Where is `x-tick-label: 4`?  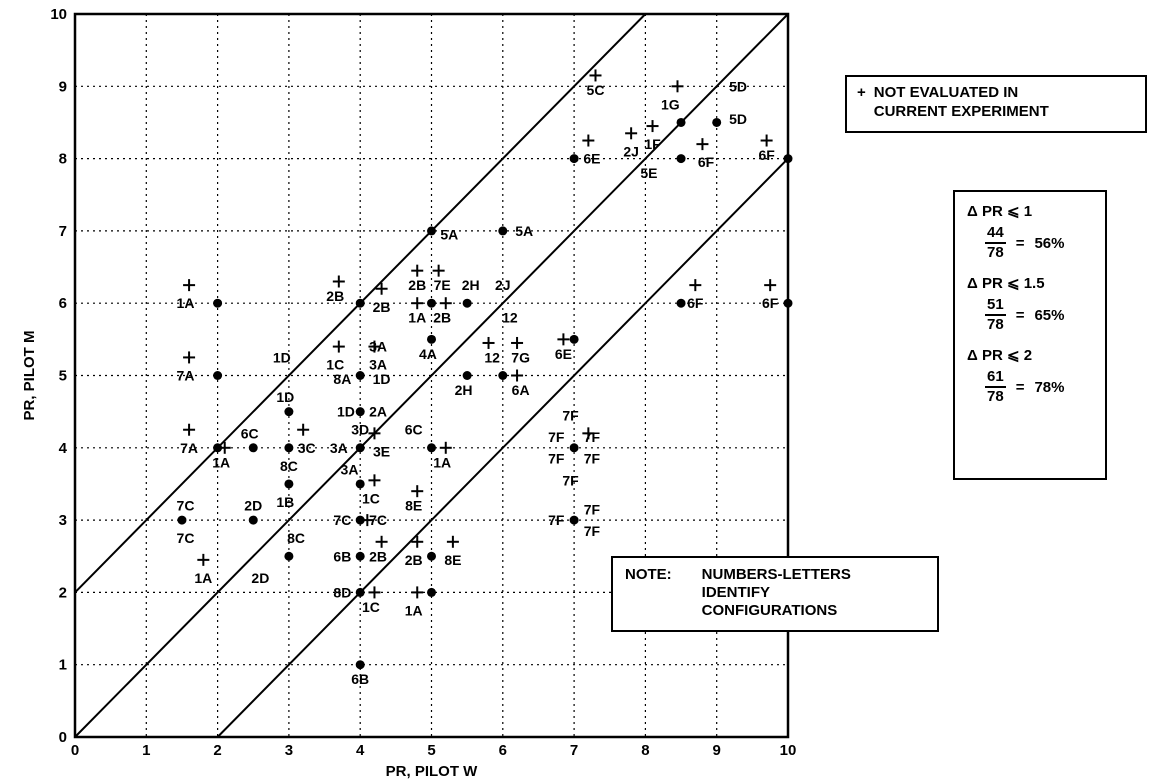 x-tick-label: 4 is located at coordinates (360, 750).